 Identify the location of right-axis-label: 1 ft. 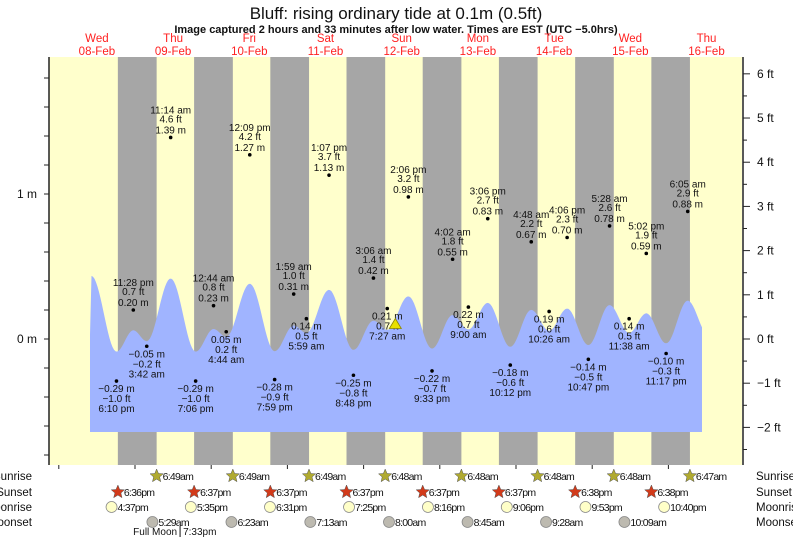
(765, 295).